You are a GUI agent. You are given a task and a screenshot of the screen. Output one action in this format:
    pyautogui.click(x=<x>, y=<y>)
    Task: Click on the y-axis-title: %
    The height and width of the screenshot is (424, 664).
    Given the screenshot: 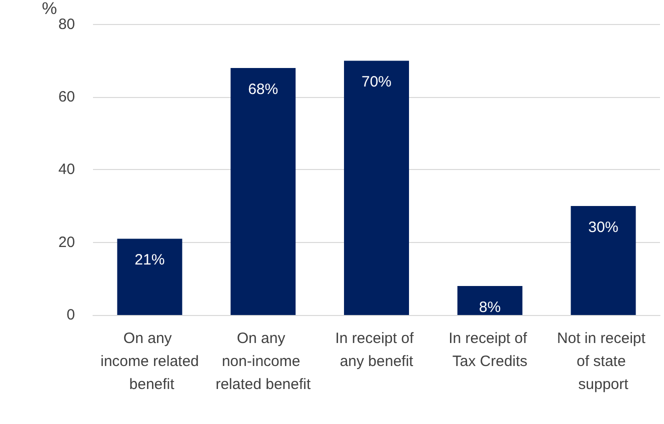 What is the action you would take?
    pyautogui.click(x=49, y=9)
    